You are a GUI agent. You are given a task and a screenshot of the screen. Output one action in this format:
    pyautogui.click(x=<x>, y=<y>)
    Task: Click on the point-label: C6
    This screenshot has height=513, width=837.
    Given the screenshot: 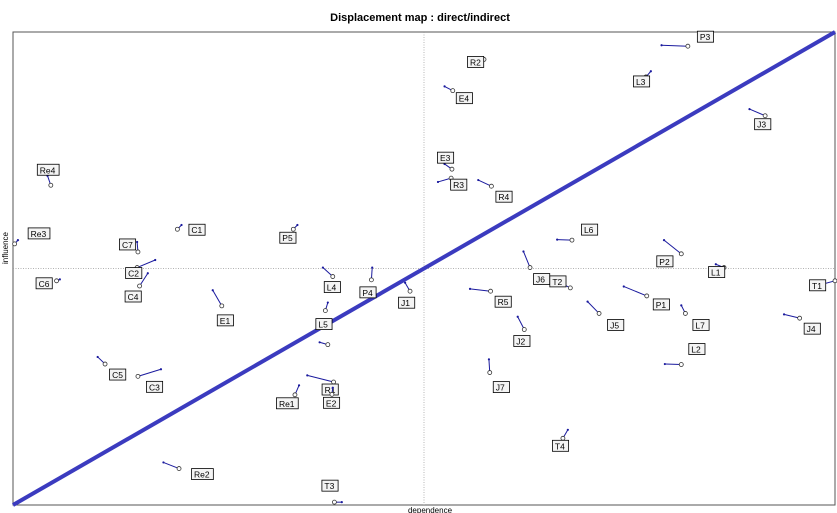 What is the action you would take?
    pyautogui.click(x=44, y=284)
    